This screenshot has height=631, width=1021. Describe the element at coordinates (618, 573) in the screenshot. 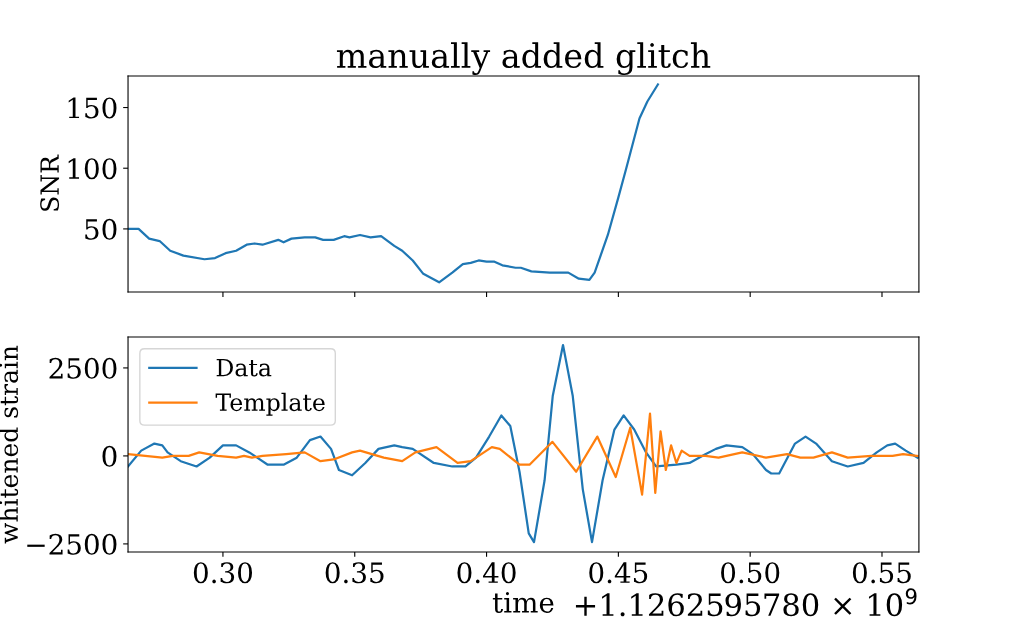

I see `x-tick-label: 0.45` at that location.